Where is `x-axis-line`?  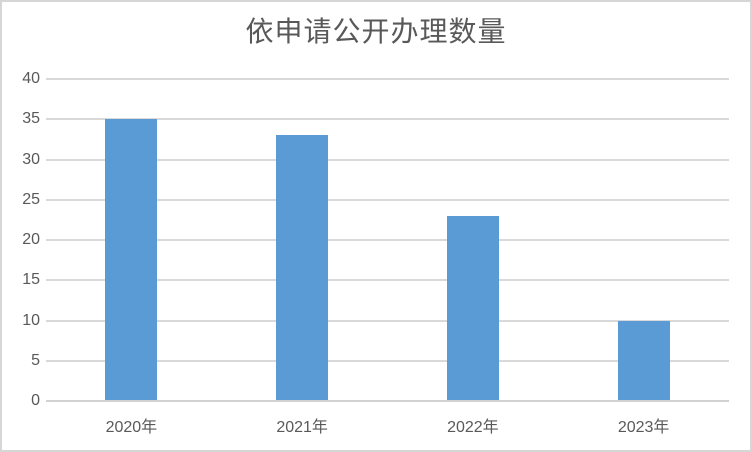
x-axis-line is located at coordinates (387, 401).